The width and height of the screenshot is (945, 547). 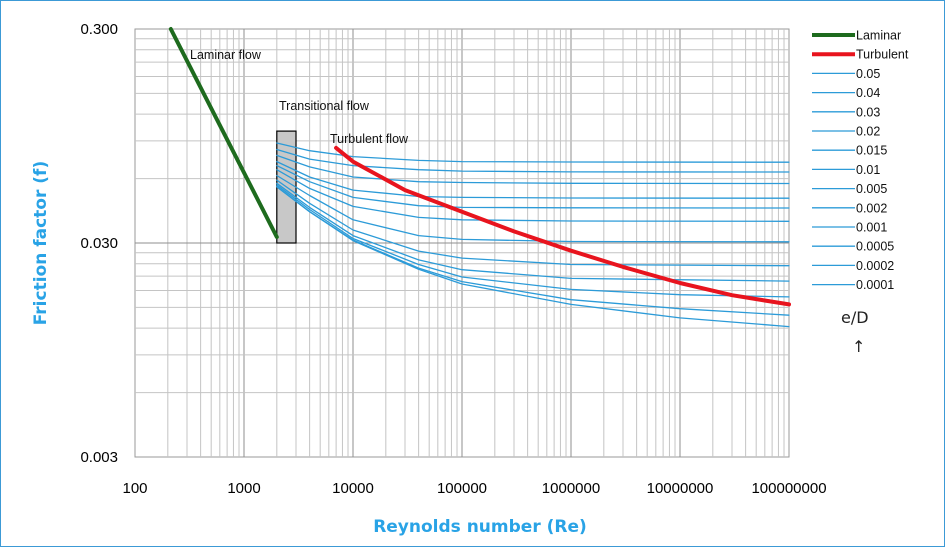 What do you see at coordinates (480, 527) in the screenshot?
I see `x-axis-title: Reynolds number (Re)` at bounding box center [480, 527].